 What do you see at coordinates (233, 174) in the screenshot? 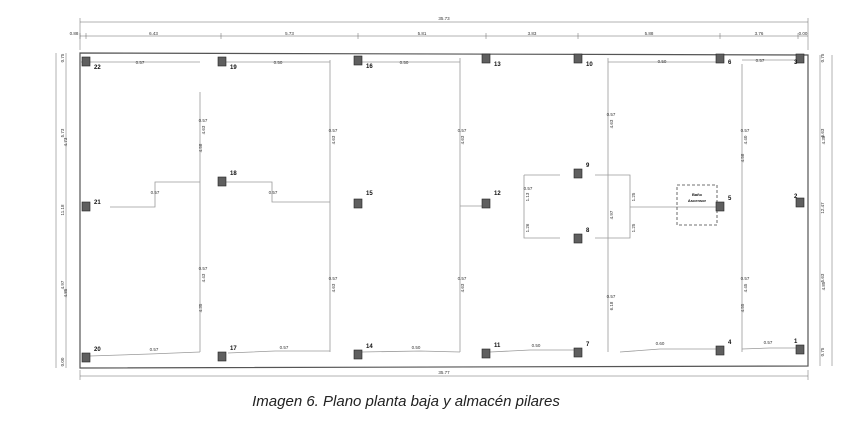
I see `pillar-number: 18` at bounding box center [233, 174].